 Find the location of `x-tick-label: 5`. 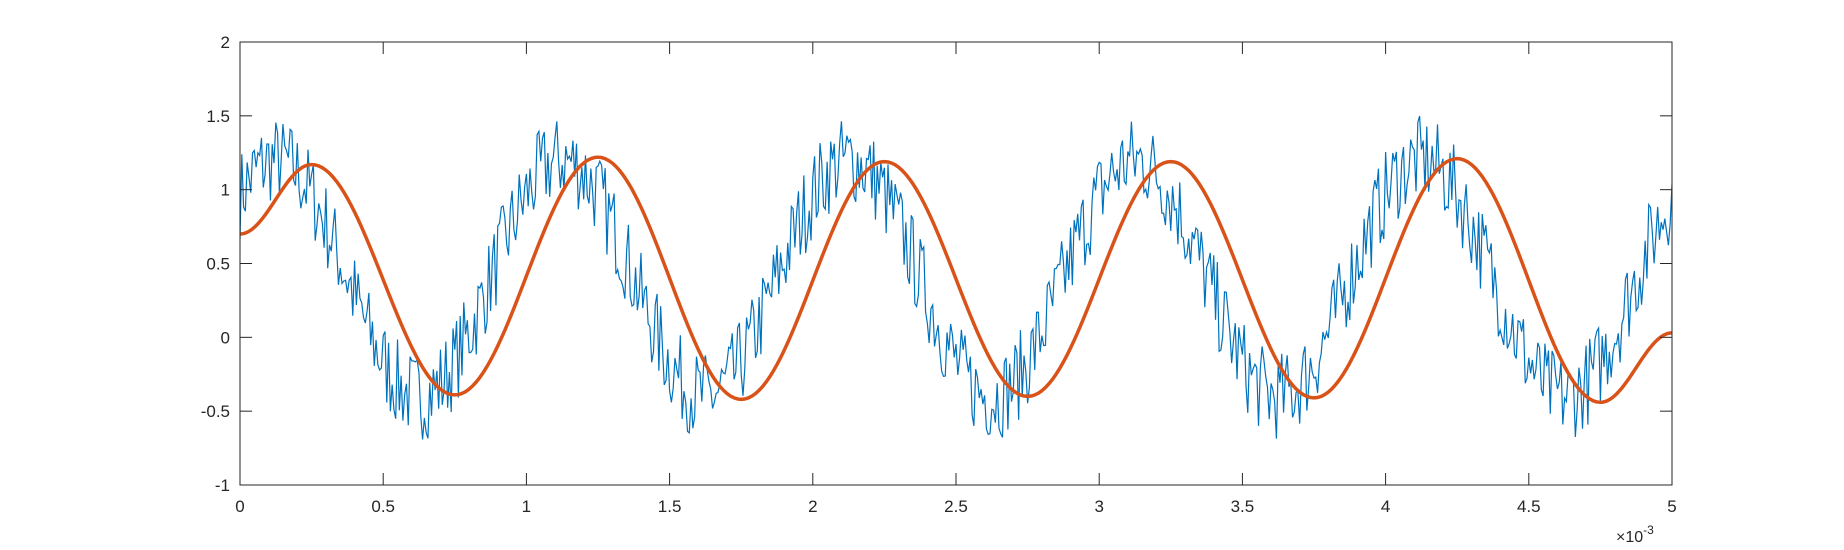

x-tick-label: 5 is located at coordinates (1671, 506).